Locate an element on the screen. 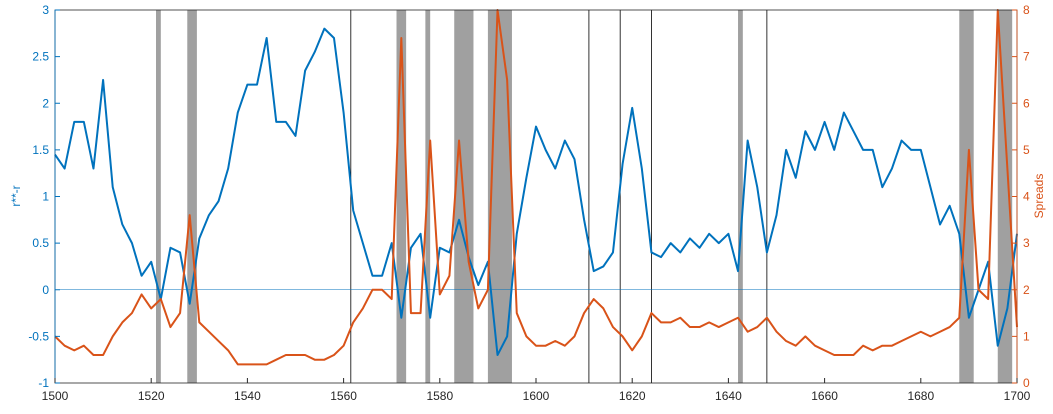 The width and height of the screenshot is (1053, 414). x-tick-label: 1600 is located at coordinates (536, 396).